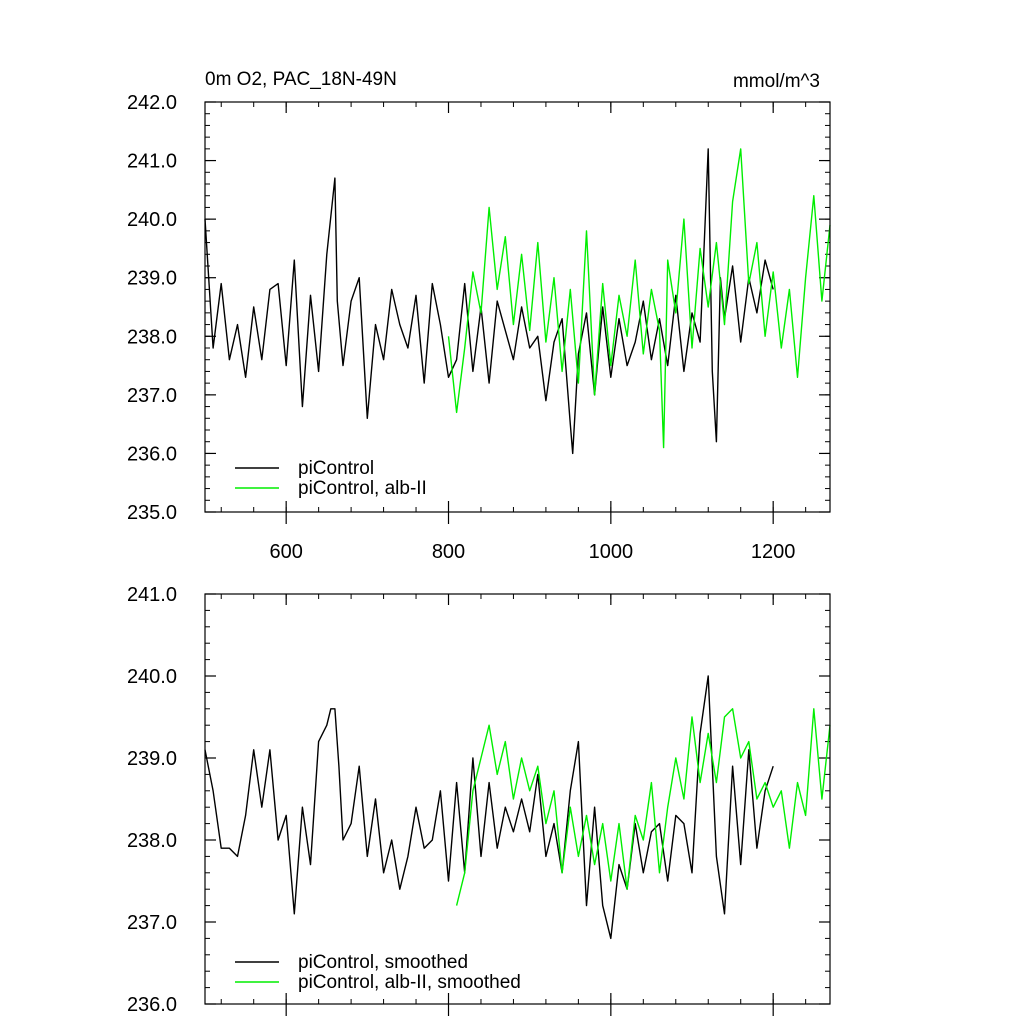  What do you see at coordinates (285, 552) in the screenshot?
I see `x-tick-label: 600` at bounding box center [285, 552].